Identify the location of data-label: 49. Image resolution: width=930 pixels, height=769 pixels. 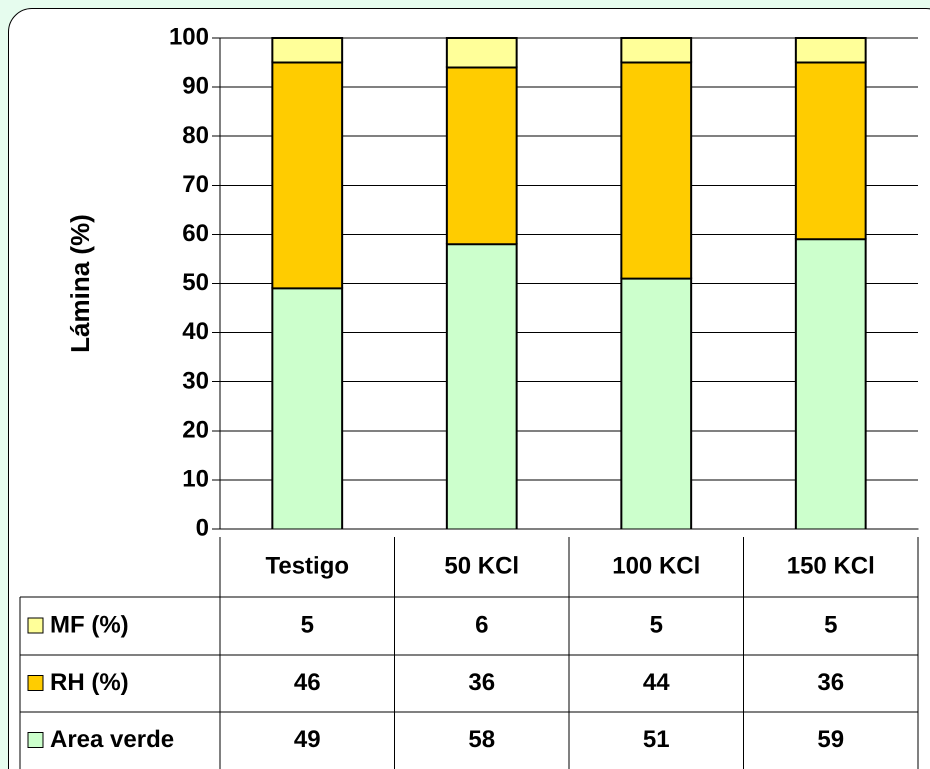
(307, 740).